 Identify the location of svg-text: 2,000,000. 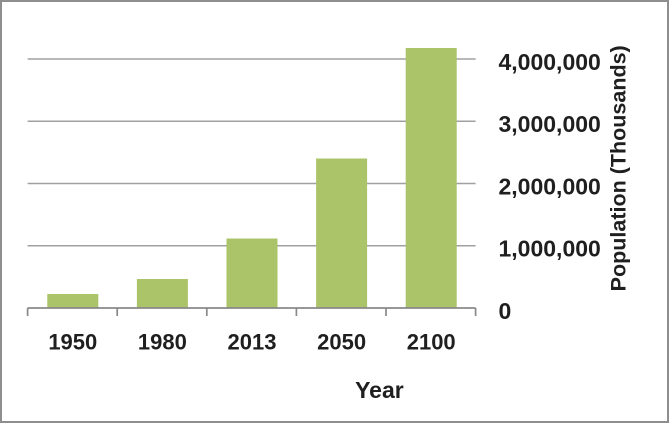
(550, 186).